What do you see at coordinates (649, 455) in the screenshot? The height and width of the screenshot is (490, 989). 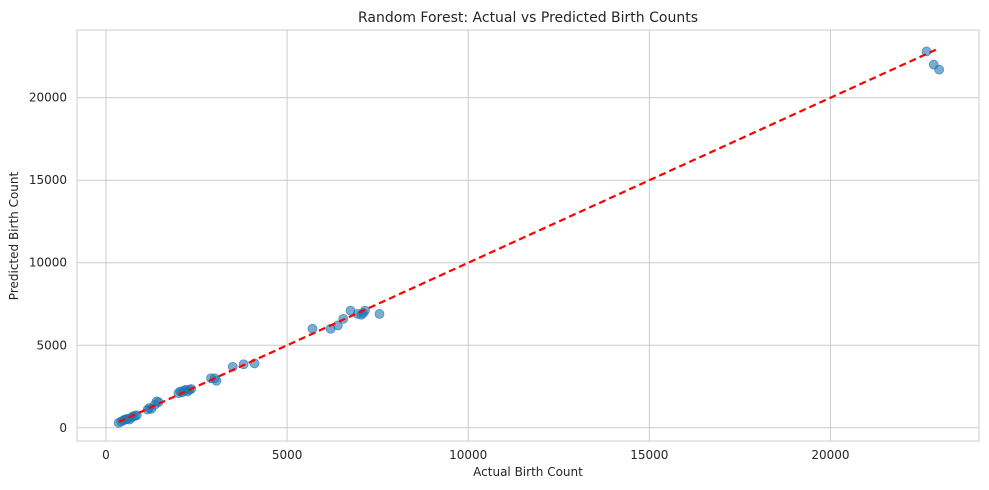 I see `x-tick-label: 15000` at bounding box center [649, 455].